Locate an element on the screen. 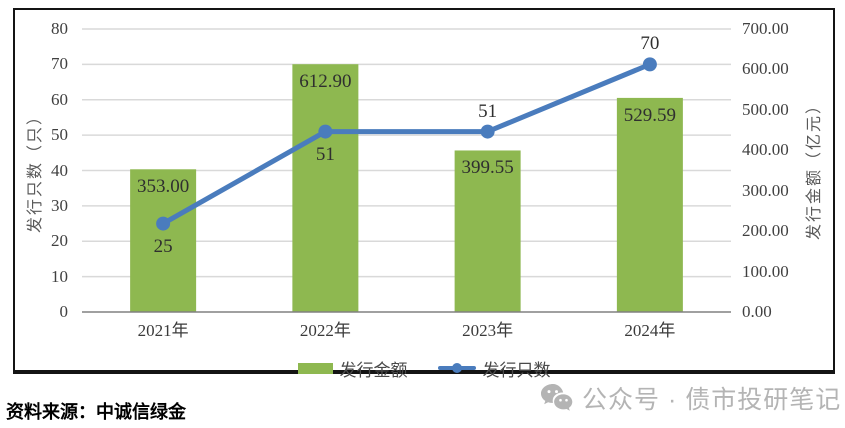  right-axis-tick: 500.00 is located at coordinates (765, 109).